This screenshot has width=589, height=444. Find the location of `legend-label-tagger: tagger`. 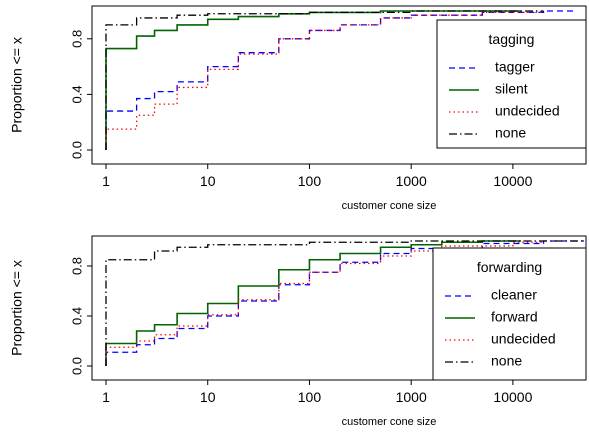

legend-label-tagger: tagger is located at coordinates (515, 67).